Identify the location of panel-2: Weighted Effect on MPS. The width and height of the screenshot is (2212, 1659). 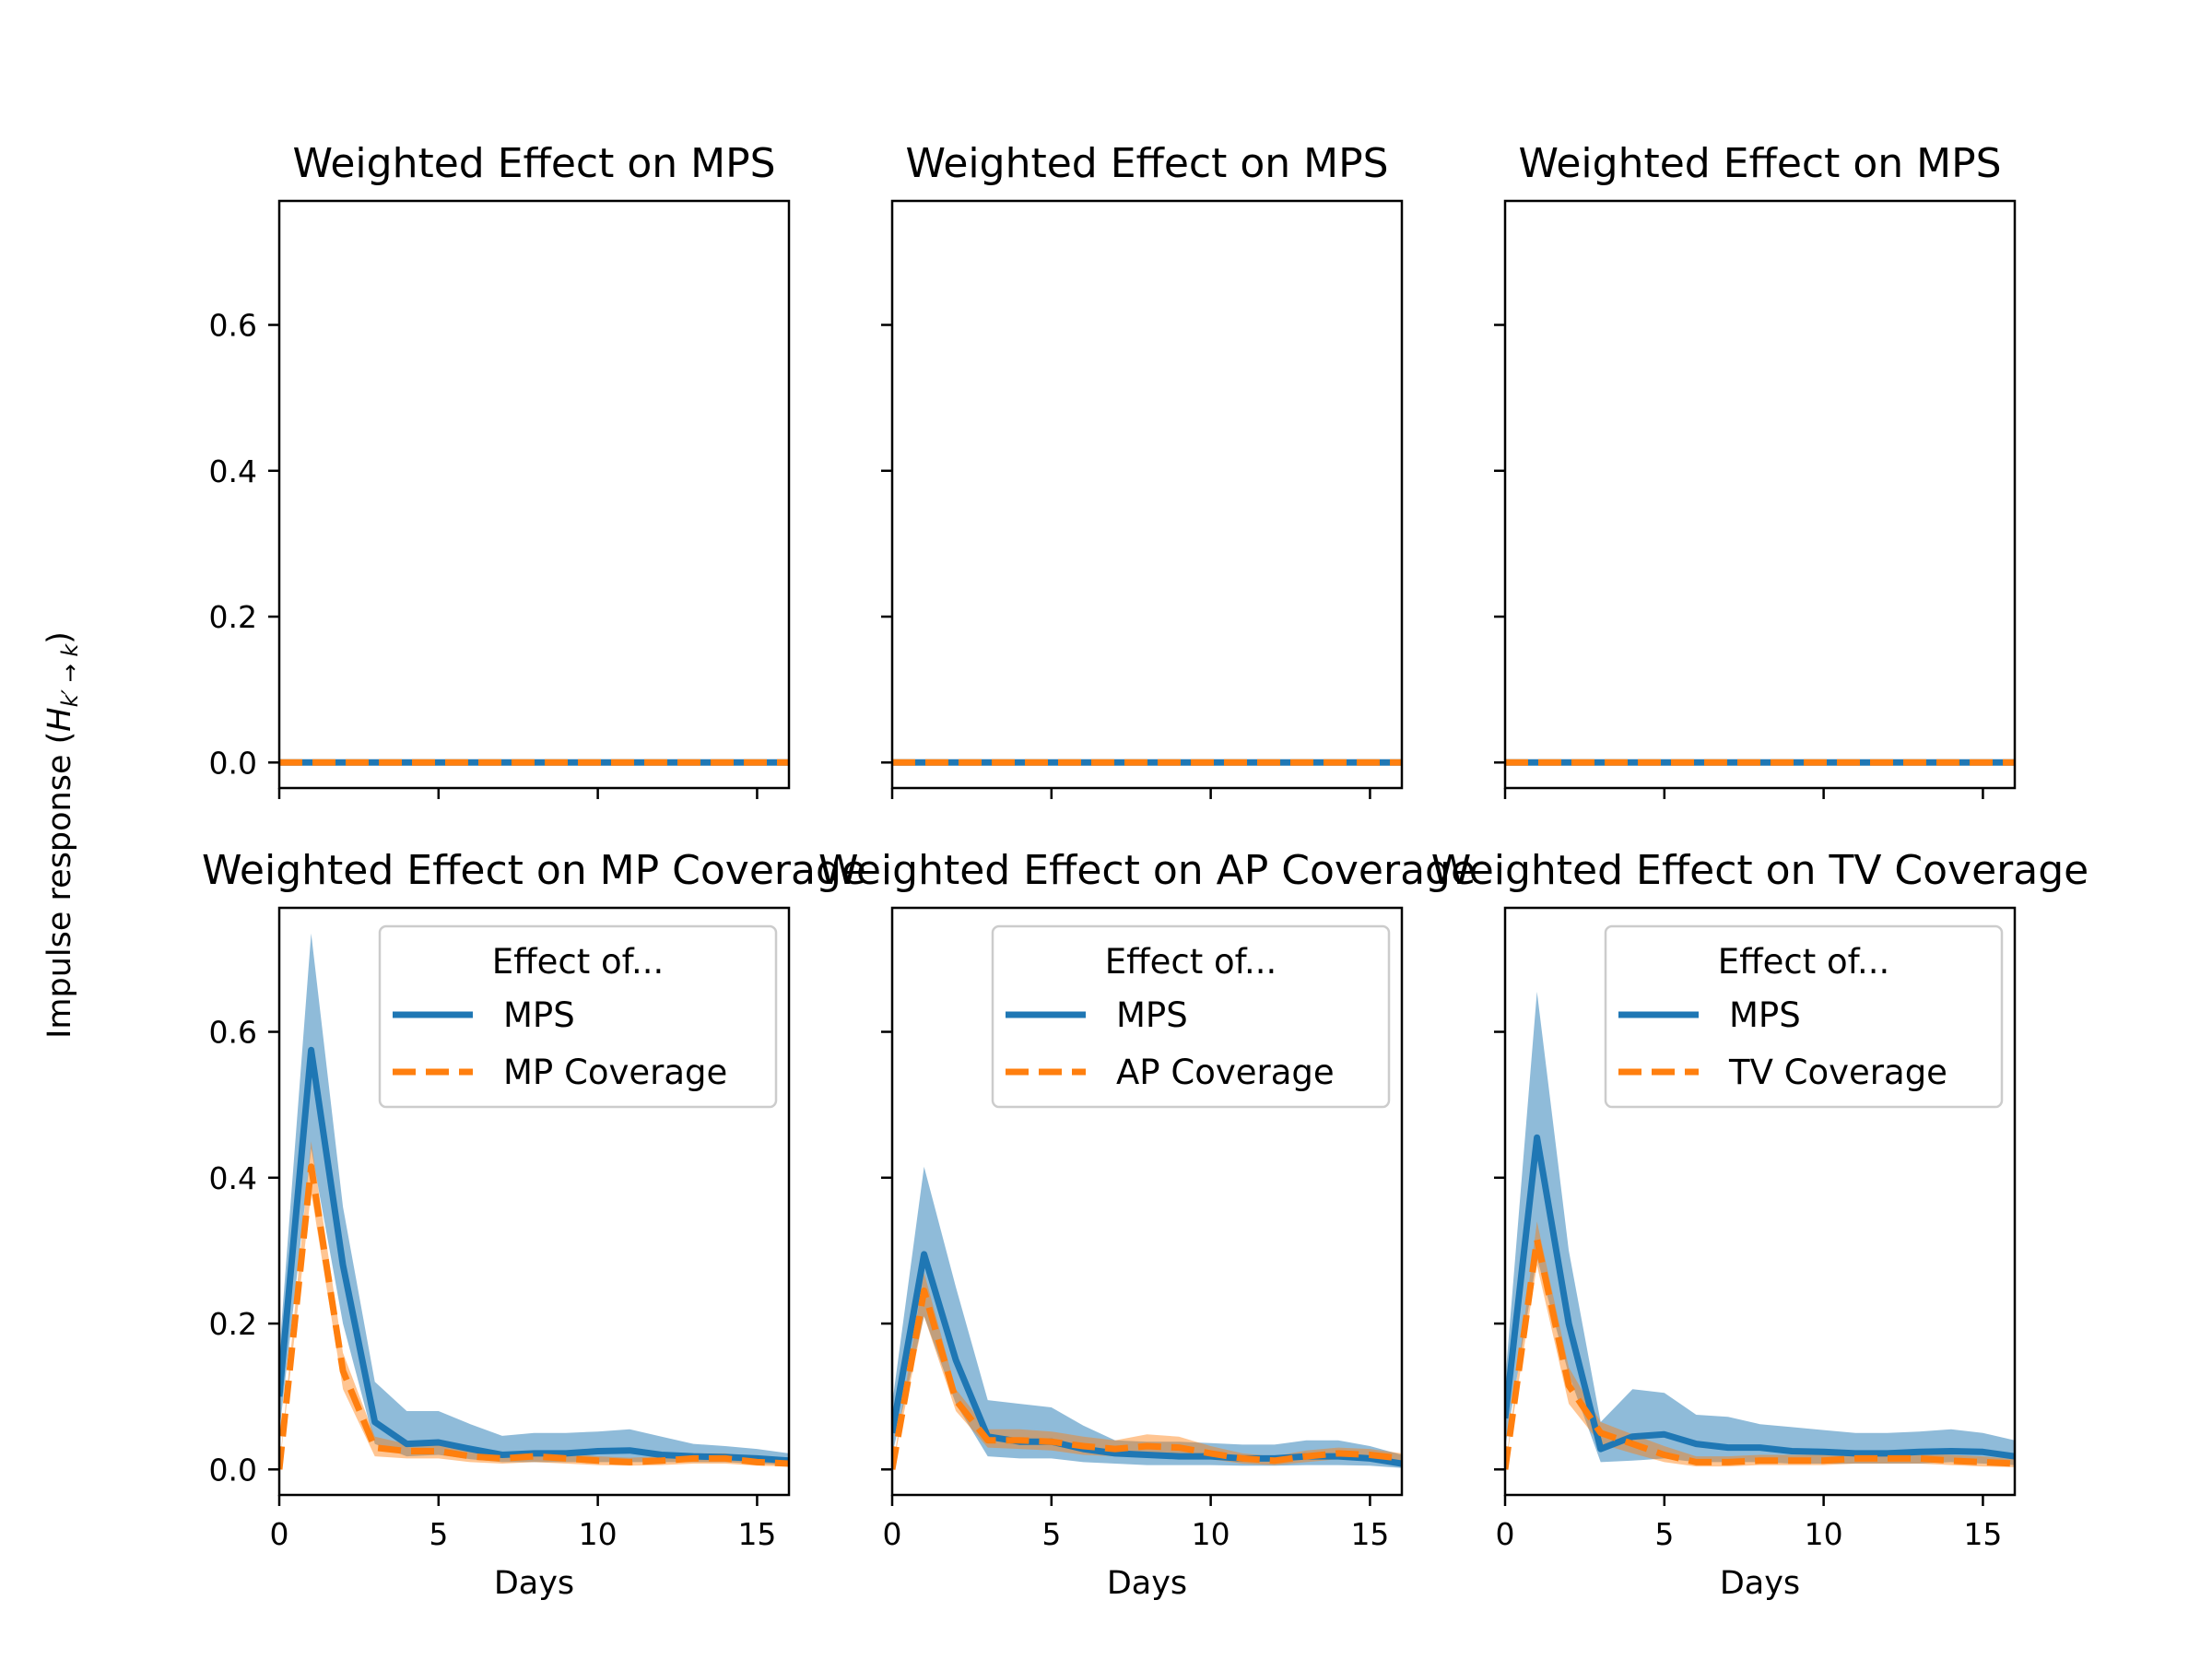
(1142, 469).